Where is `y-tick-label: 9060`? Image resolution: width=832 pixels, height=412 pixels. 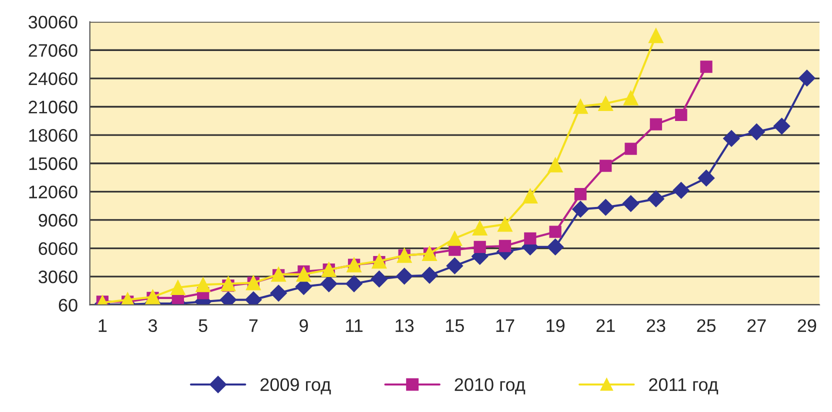 y-tick-label: 9060 is located at coordinates (58, 220).